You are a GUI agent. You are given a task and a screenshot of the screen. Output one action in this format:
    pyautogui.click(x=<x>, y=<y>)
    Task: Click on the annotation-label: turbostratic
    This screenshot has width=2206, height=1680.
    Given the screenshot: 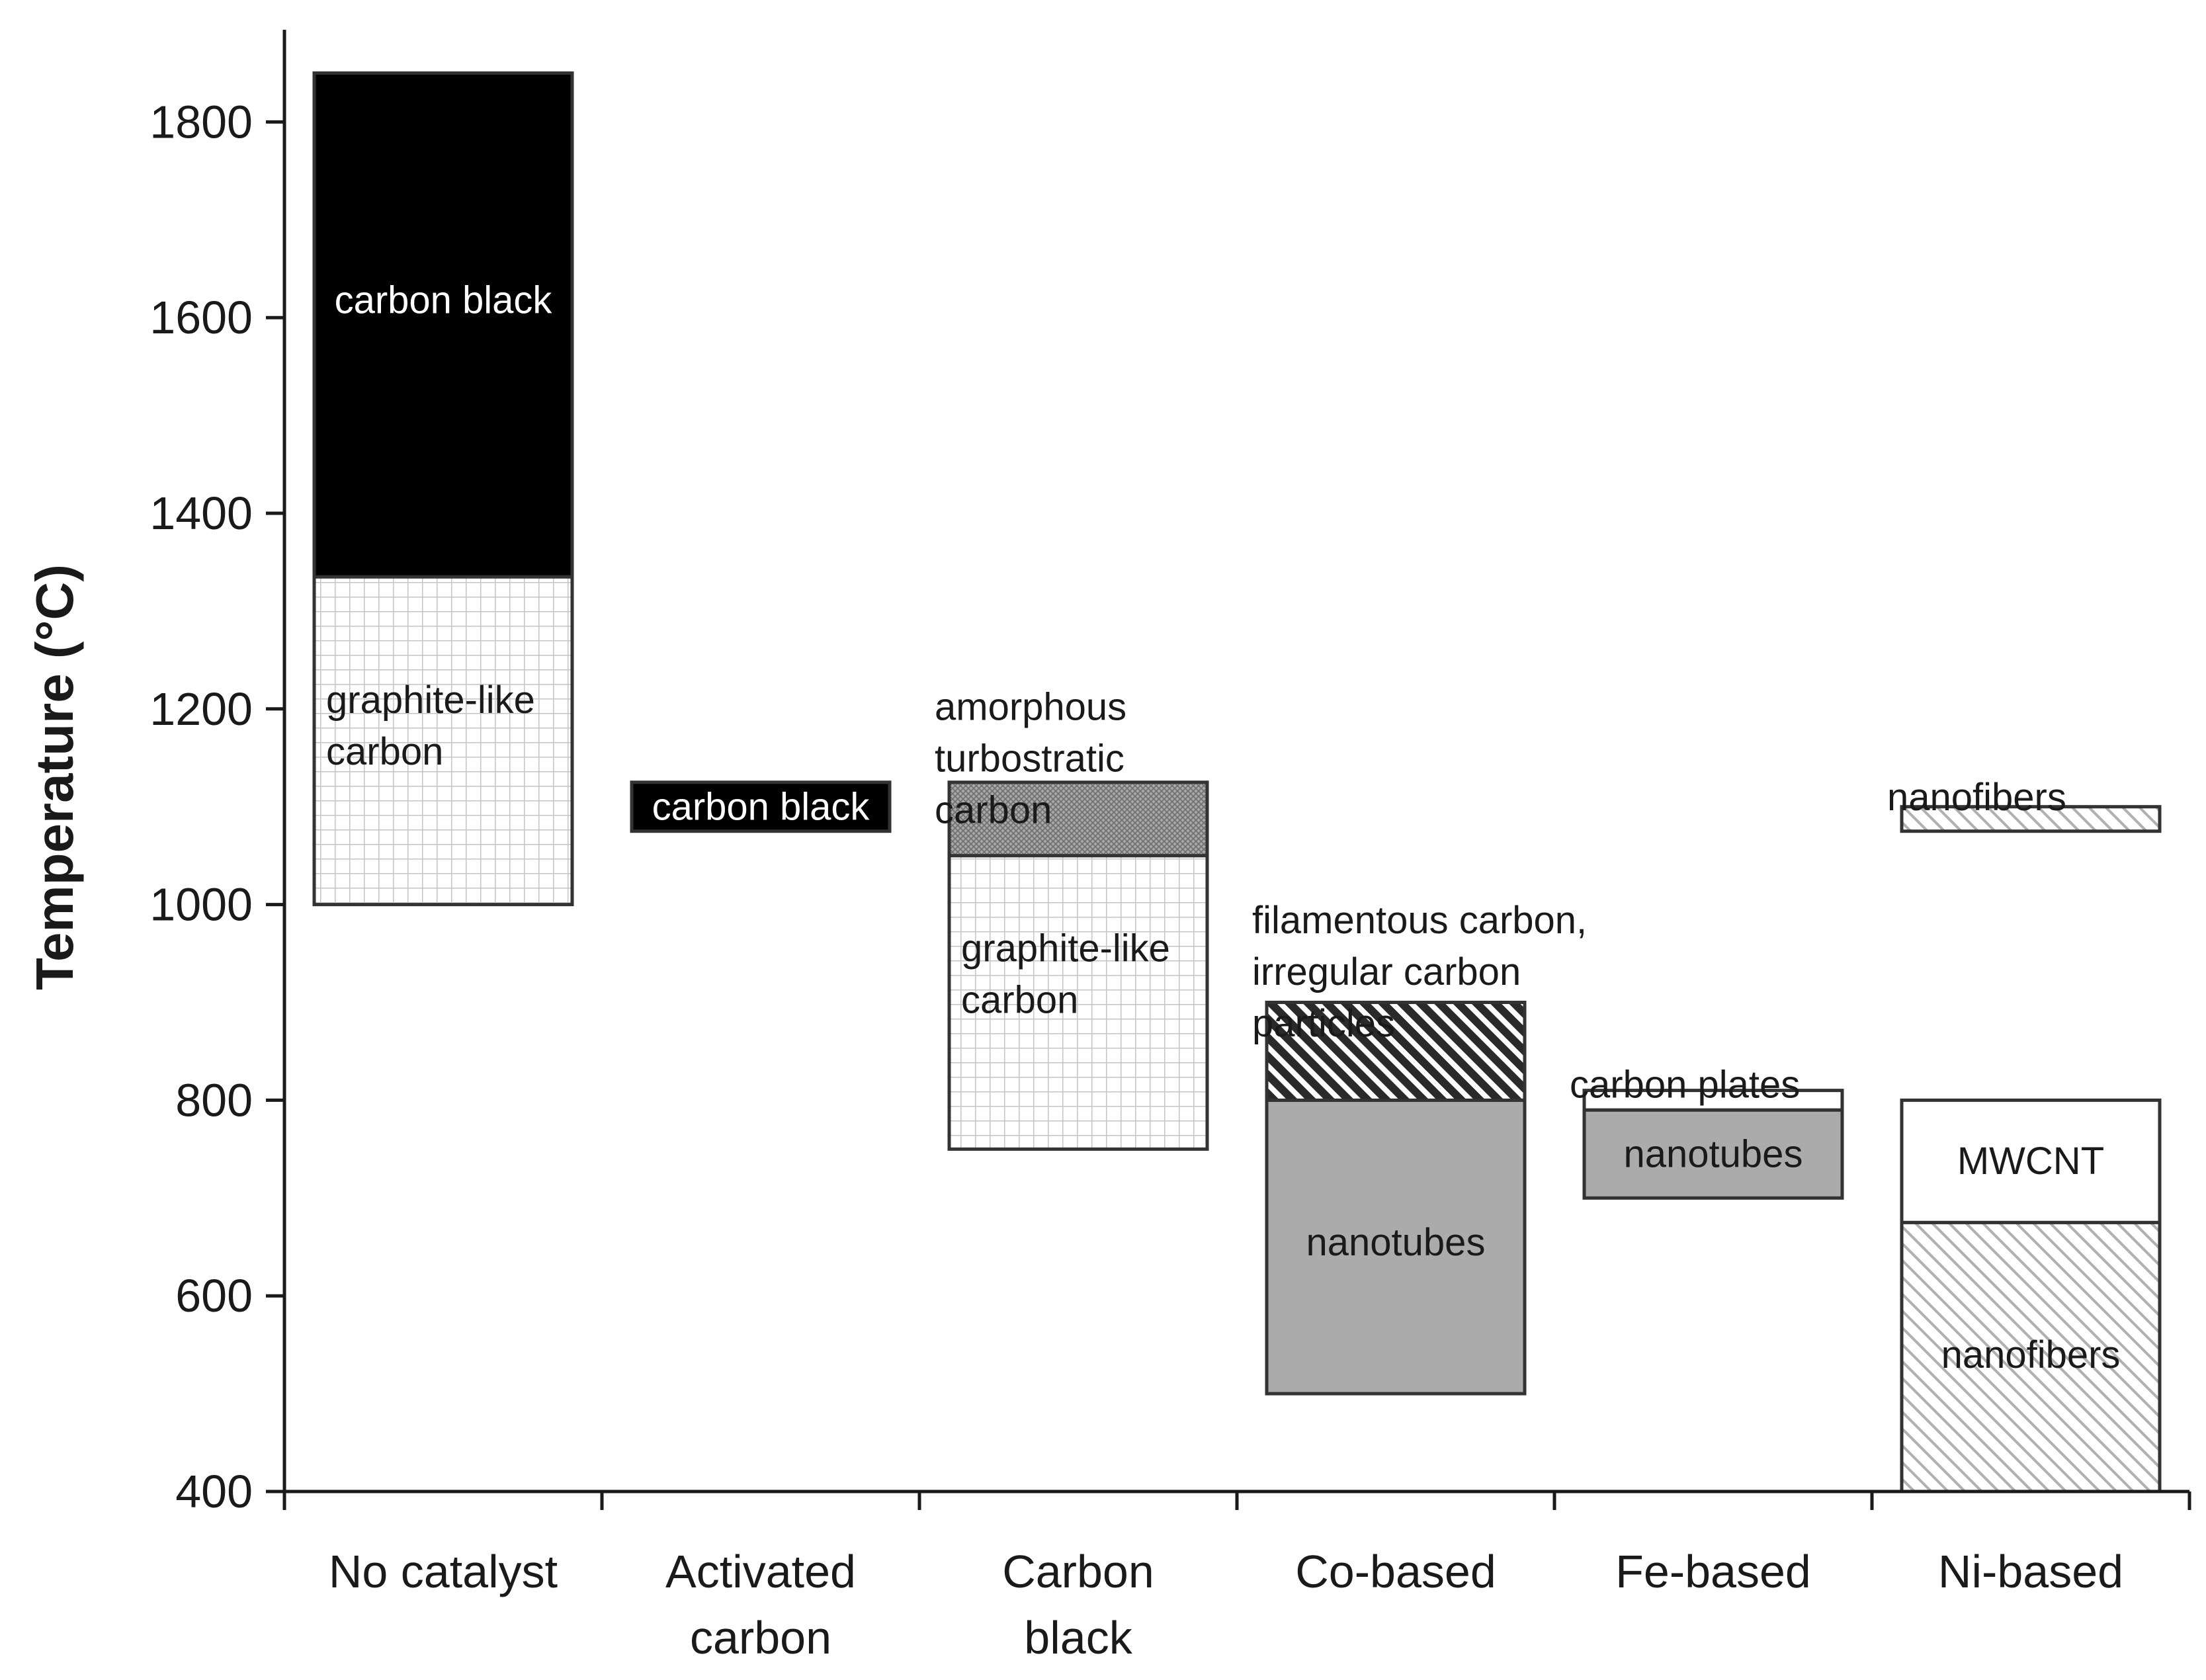 What is the action you would take?
    pyautogui.click(x=1029, y=759)
    